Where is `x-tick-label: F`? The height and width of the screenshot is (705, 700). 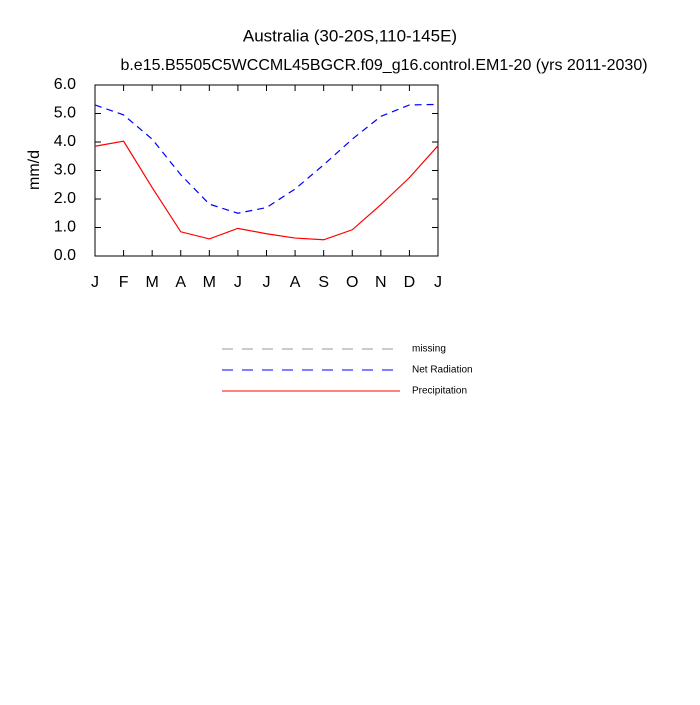 x-tick-label: F is located at coordinates (124, 282).